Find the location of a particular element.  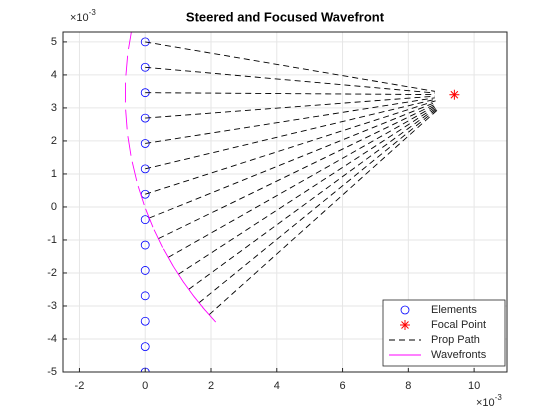

focal-point-marker is located at coordinates (454, 94).